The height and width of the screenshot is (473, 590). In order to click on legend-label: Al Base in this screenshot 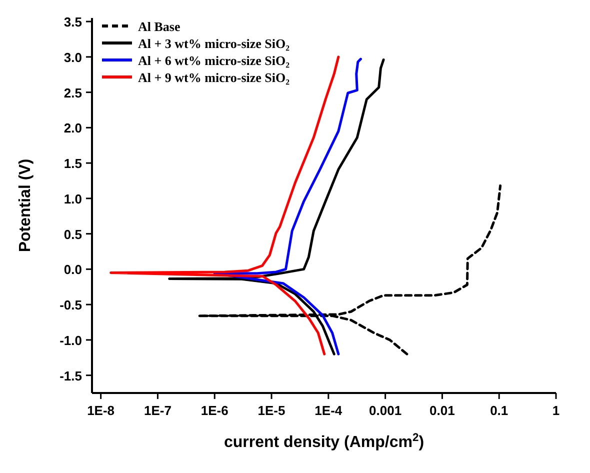, I will do `click(159, 26)`.